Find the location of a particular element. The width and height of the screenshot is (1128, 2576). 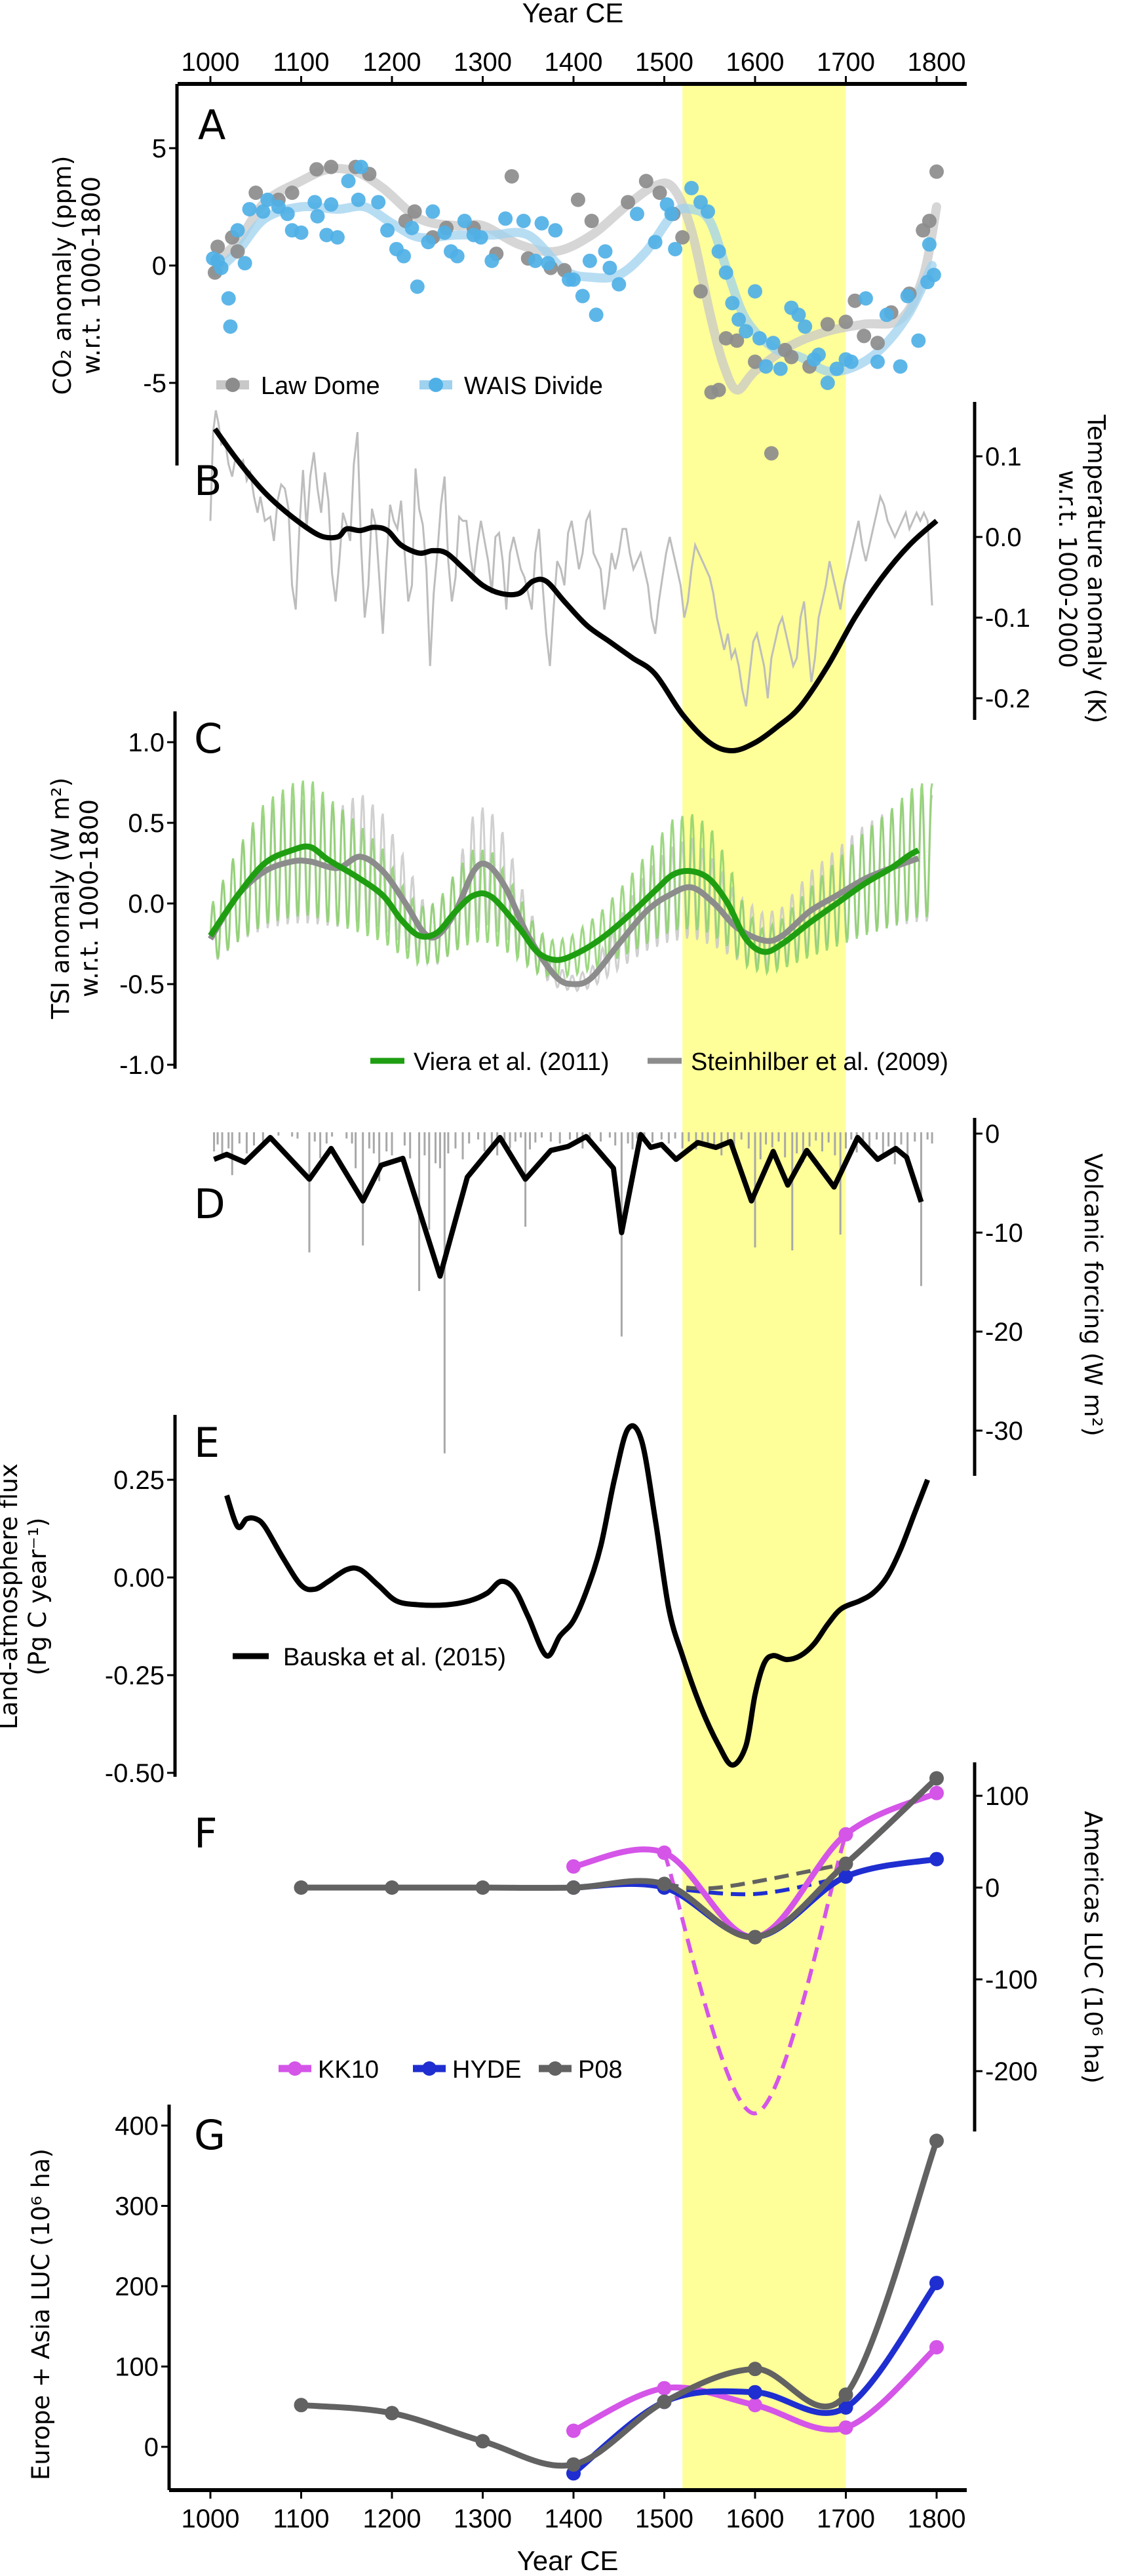

y-tick-label: 300 is located at coordinates (137, 2206).